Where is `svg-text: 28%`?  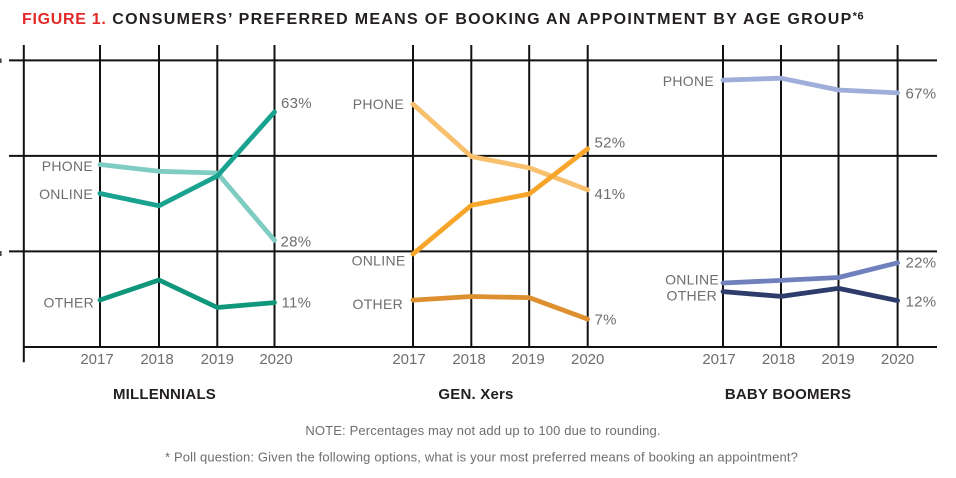
svg-text: 28% is located at coordinates (296, 242).